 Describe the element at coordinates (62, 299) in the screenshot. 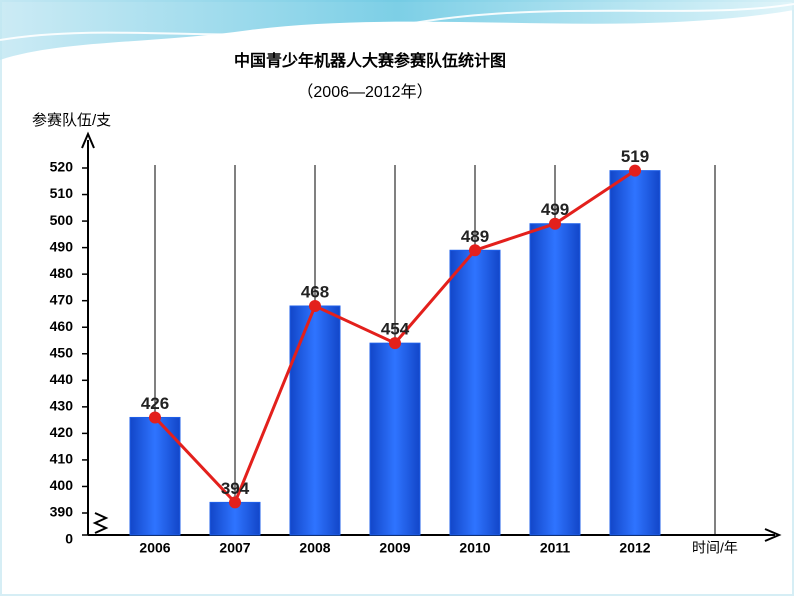

I see `y-tick-label: 470` at that location.